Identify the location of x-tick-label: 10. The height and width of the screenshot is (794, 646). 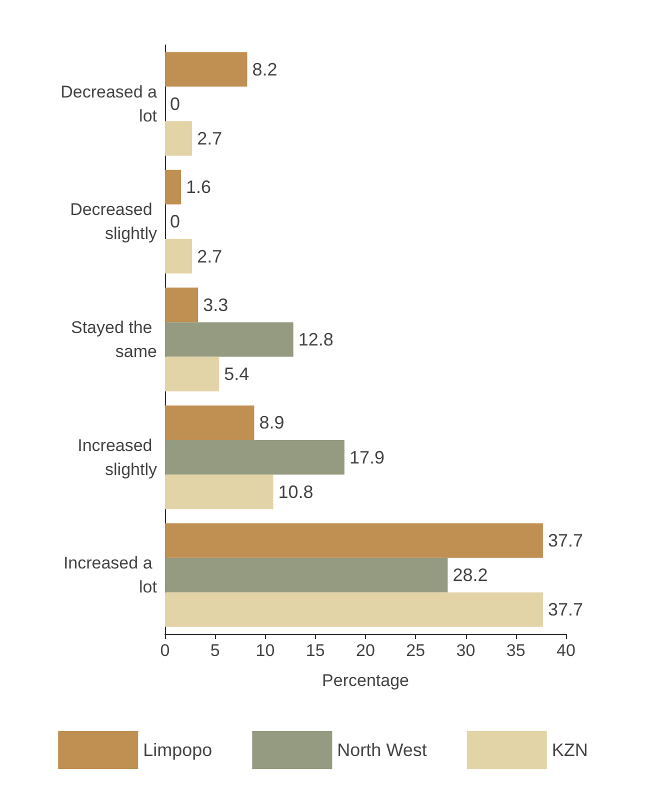
(265, 650).